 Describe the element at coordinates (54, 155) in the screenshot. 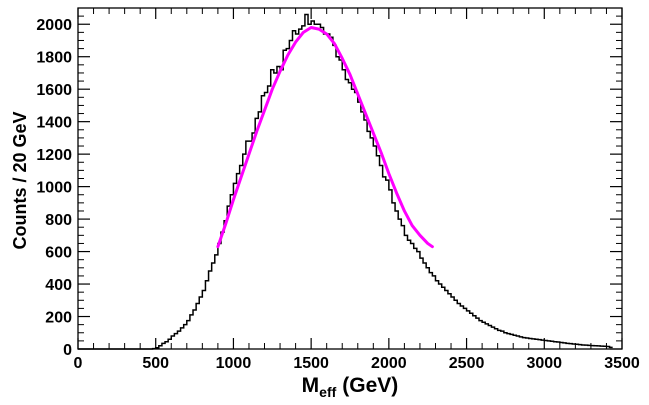

I see `y-tick-label: 1200` at that location.